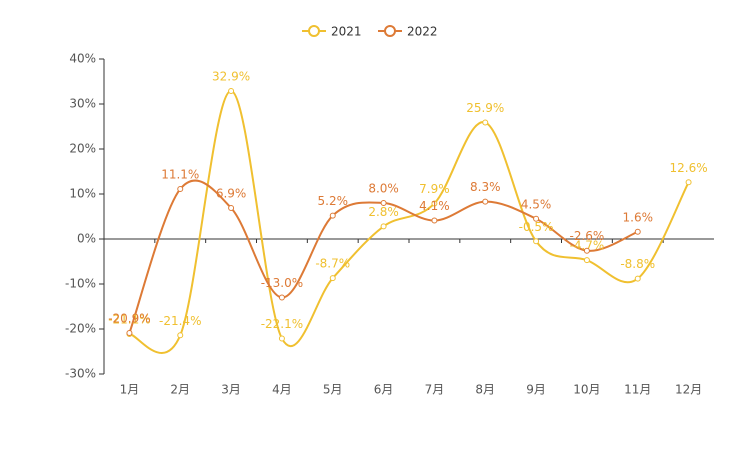 The height and width of the screenshot is (466, 744). Describe the element at coordinates (586, 390) in the screenshot. I see `x-tick-label: 10月` at that location.